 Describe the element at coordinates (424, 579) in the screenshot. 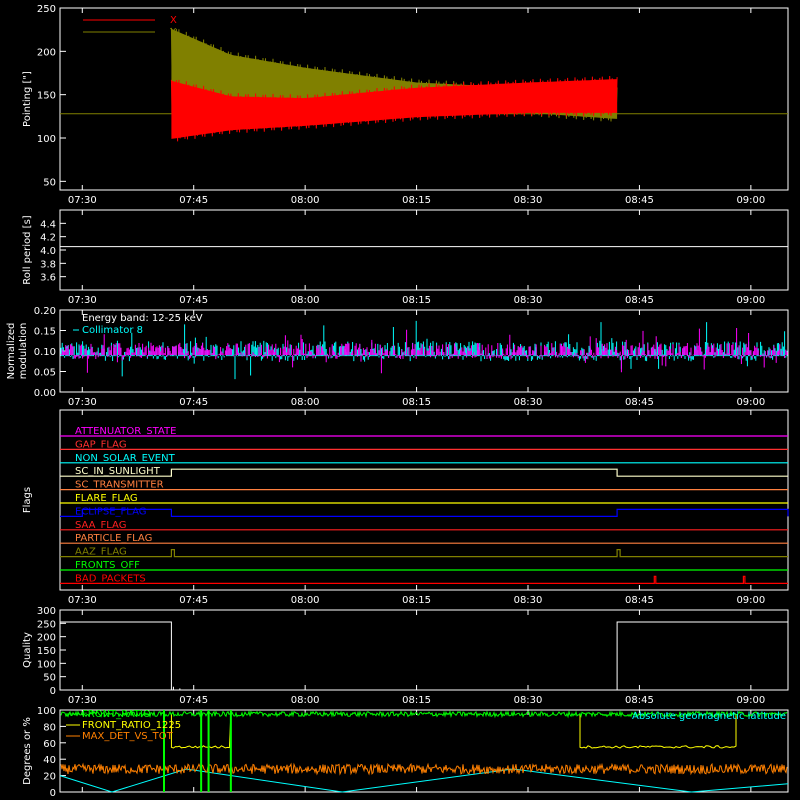

I see `flag-line-bad-packets` at that location.